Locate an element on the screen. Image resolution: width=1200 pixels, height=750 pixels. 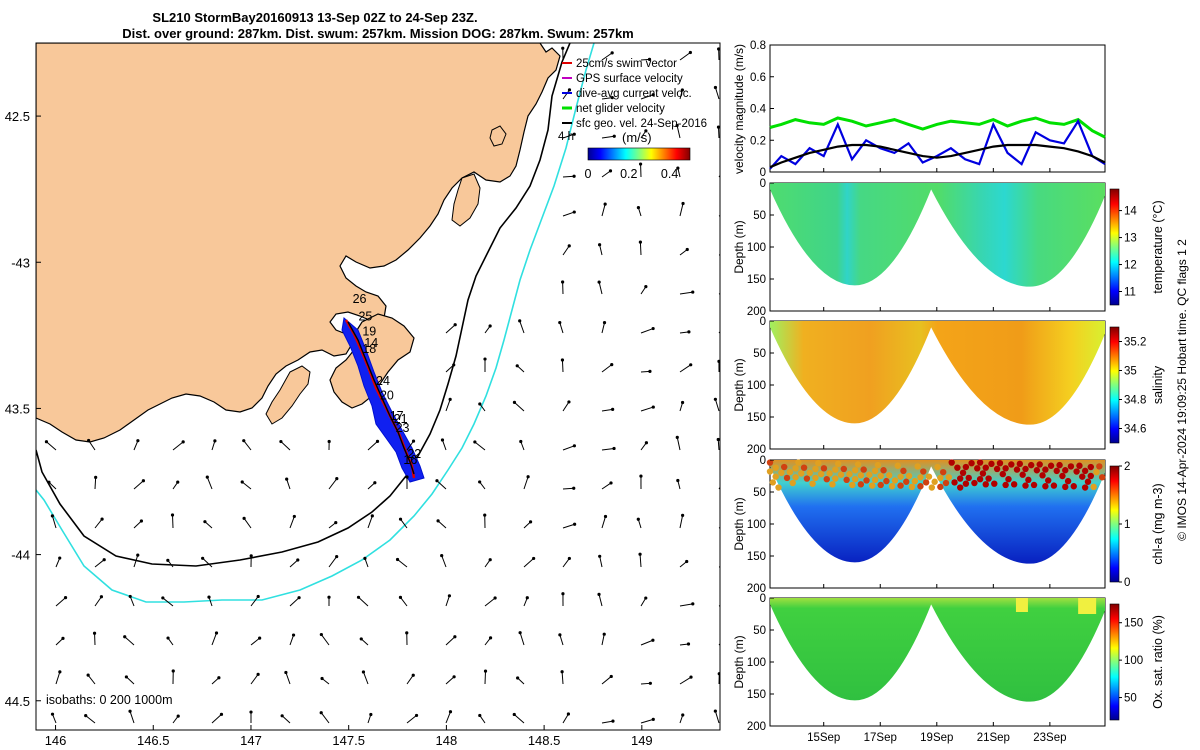
map-y-tick-label: -43 is located at coordinates (20, 262).